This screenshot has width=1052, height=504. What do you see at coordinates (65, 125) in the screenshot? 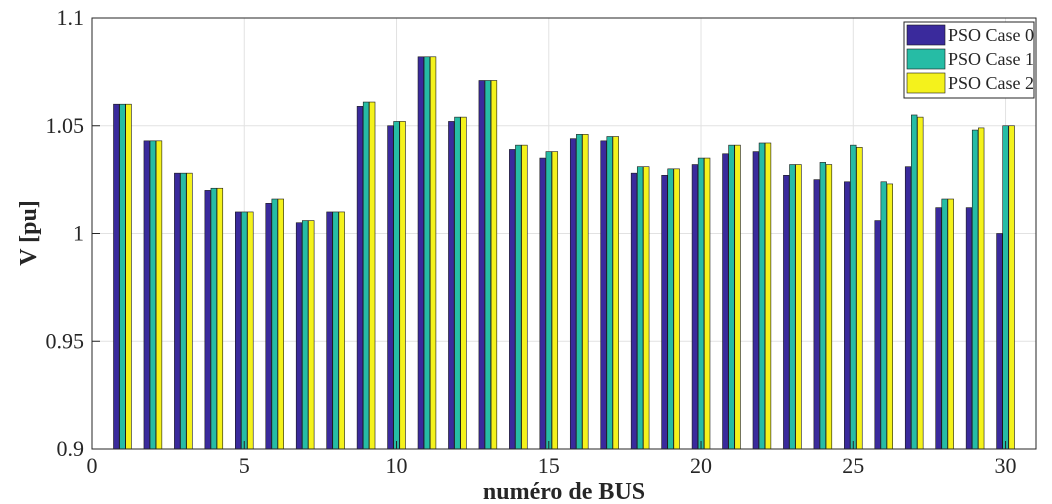
I see `y-tick-label: 1.05` at bounding box center [65, 125].